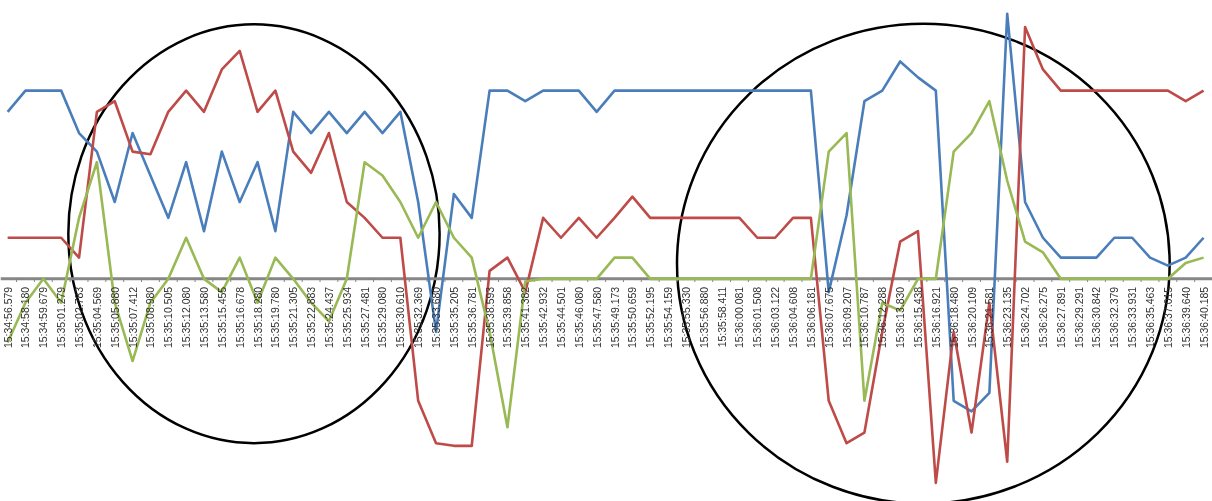 This screenshot has height=501, width=1212. What do you see at coordinates (507, 317) in the screenshot?
I see `x-tick-label: 15:35:39.858` at bounding box center [507, 317].